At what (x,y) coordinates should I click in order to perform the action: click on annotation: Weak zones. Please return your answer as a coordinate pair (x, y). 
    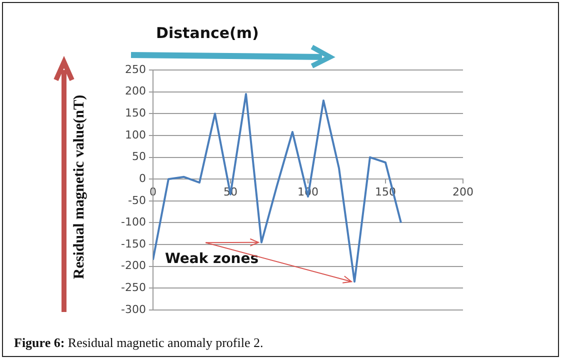
    Looking at the image, I should click on (211, 259).